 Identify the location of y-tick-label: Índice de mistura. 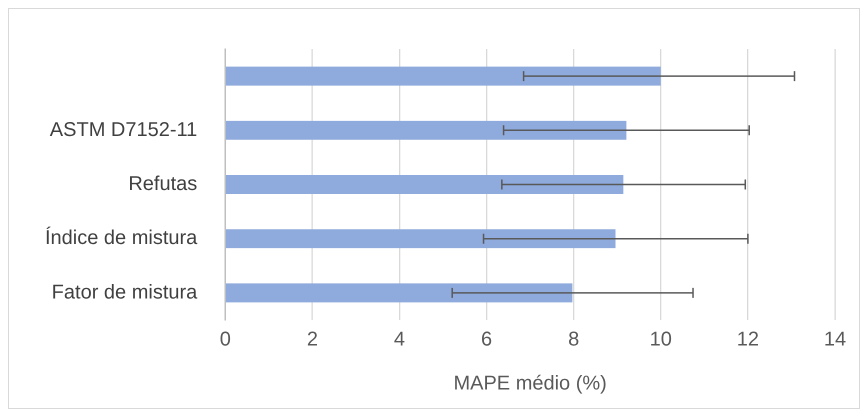
(121, 238).